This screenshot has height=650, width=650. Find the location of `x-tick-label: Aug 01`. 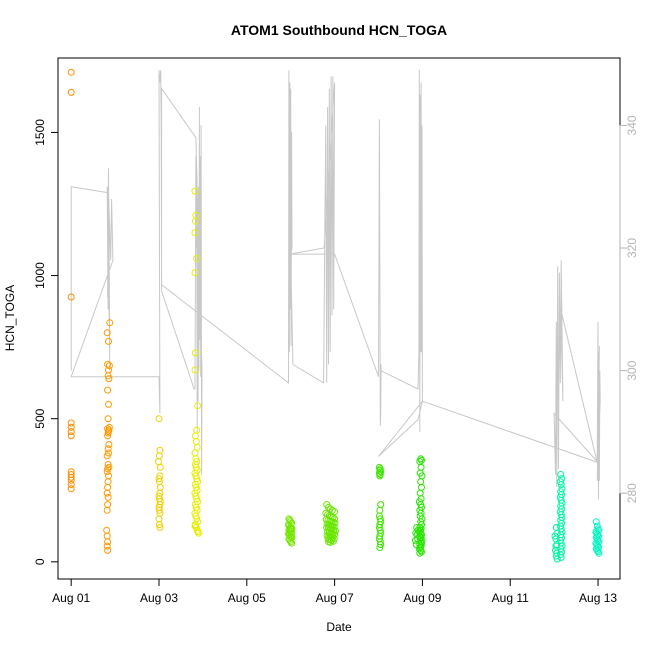

x-tick-label: Aug 01 is located at coordinates (71, 598).